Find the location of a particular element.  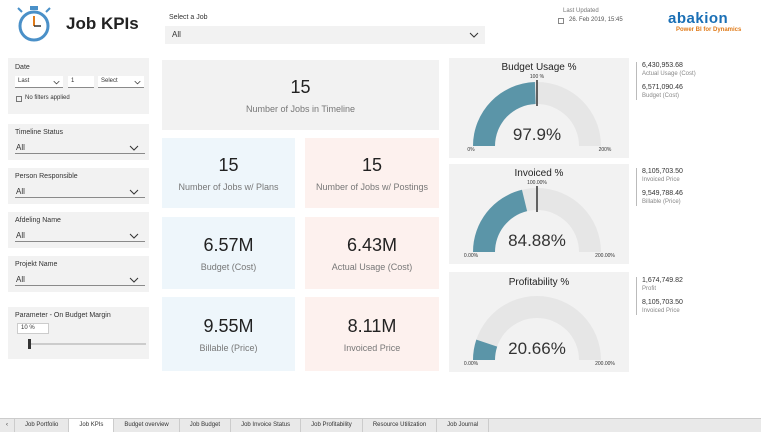

tab-resource-utilization: Resource Utilization is located at coordinates (400, 425).